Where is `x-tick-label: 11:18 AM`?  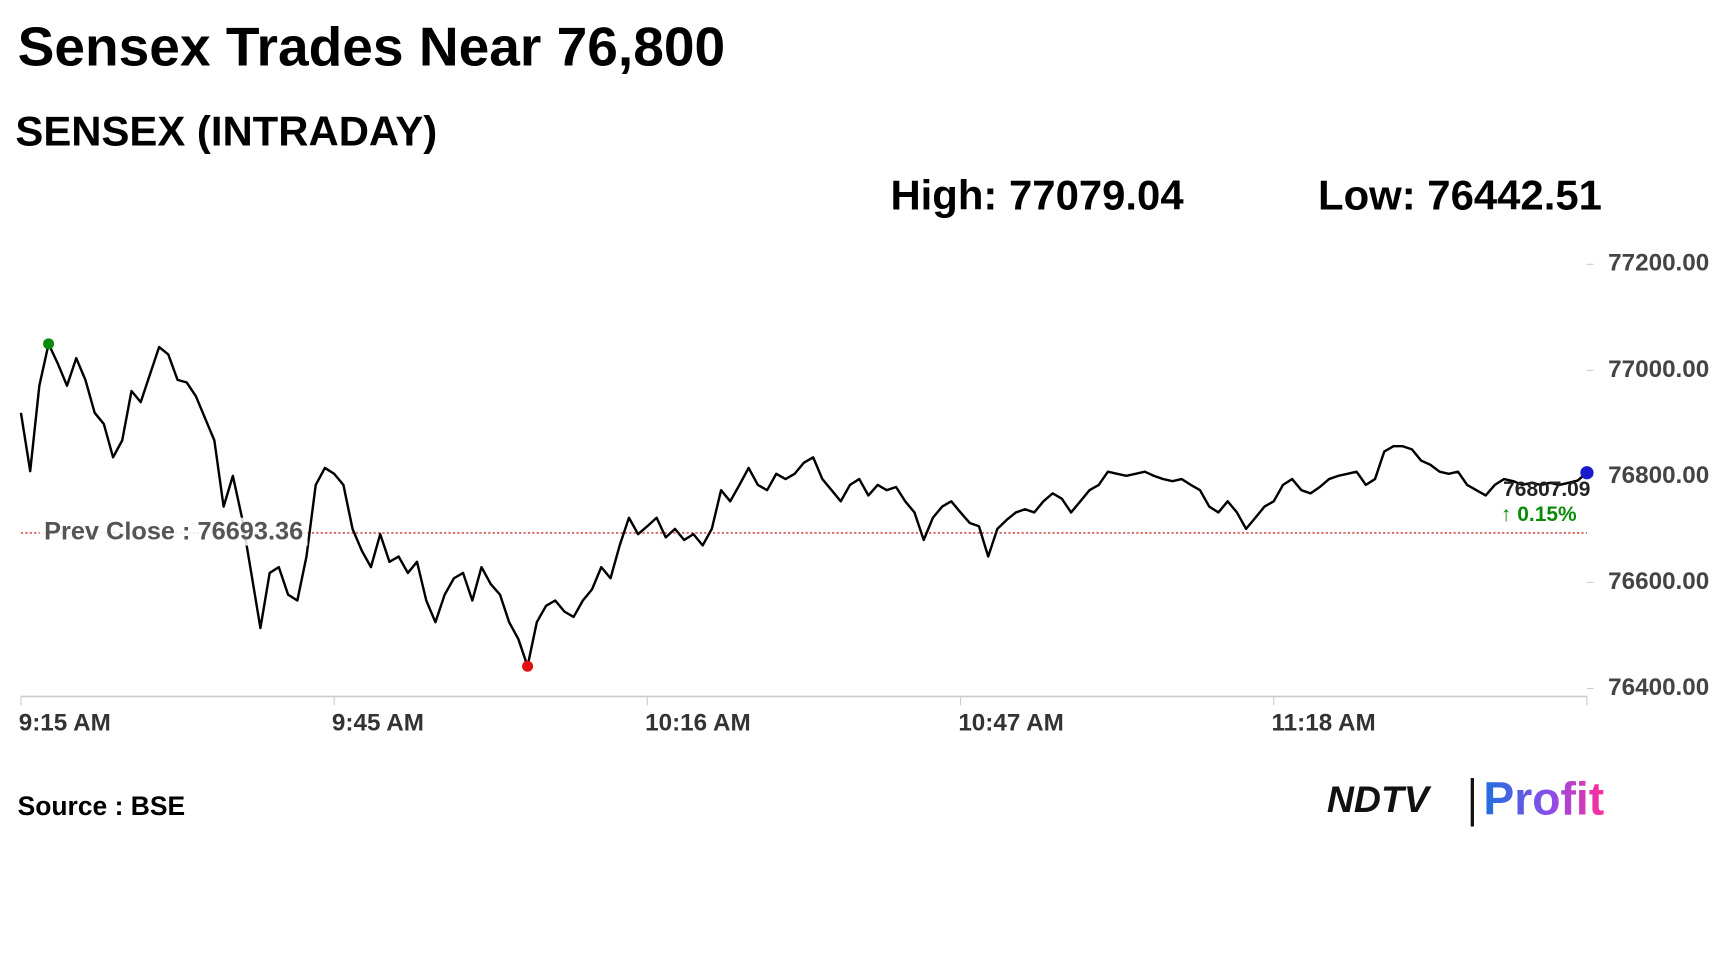 x-tick-label: 11:18 AM is located at coordinates (1324, 722).